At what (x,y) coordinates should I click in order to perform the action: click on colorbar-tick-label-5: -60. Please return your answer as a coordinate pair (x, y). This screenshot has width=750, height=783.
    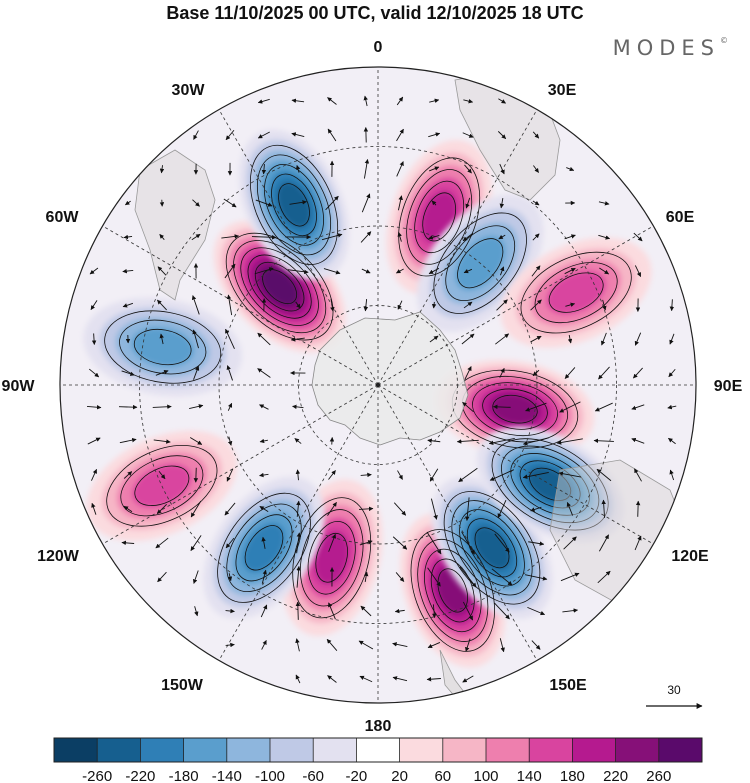
    Looking at the image, I should click on (313, 775).